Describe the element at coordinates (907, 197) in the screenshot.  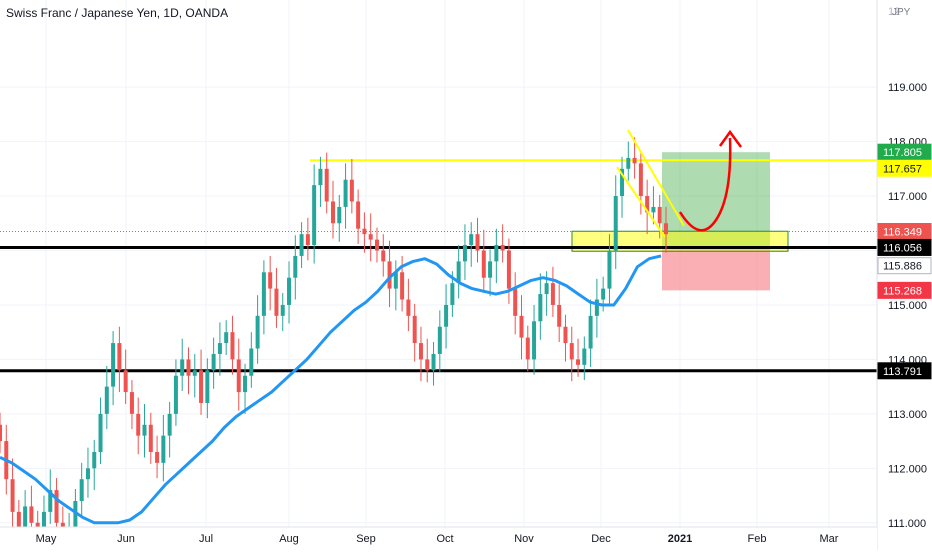
I see `y-tick-label: 117.000` at that location.